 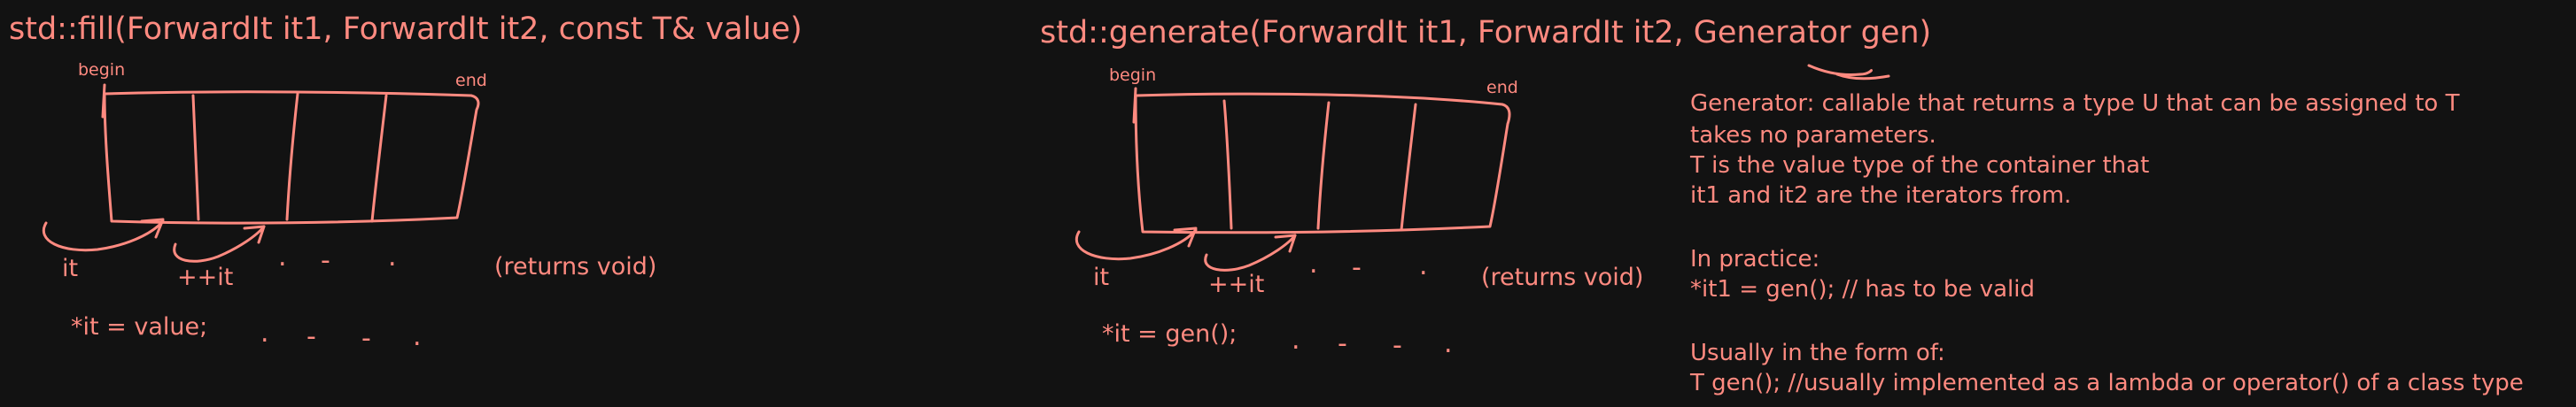 What do you see at coordinates (1357, 267) in the screenshot?
I see `generate-ellipsis-2: -` at bounding box center [1357, 267].